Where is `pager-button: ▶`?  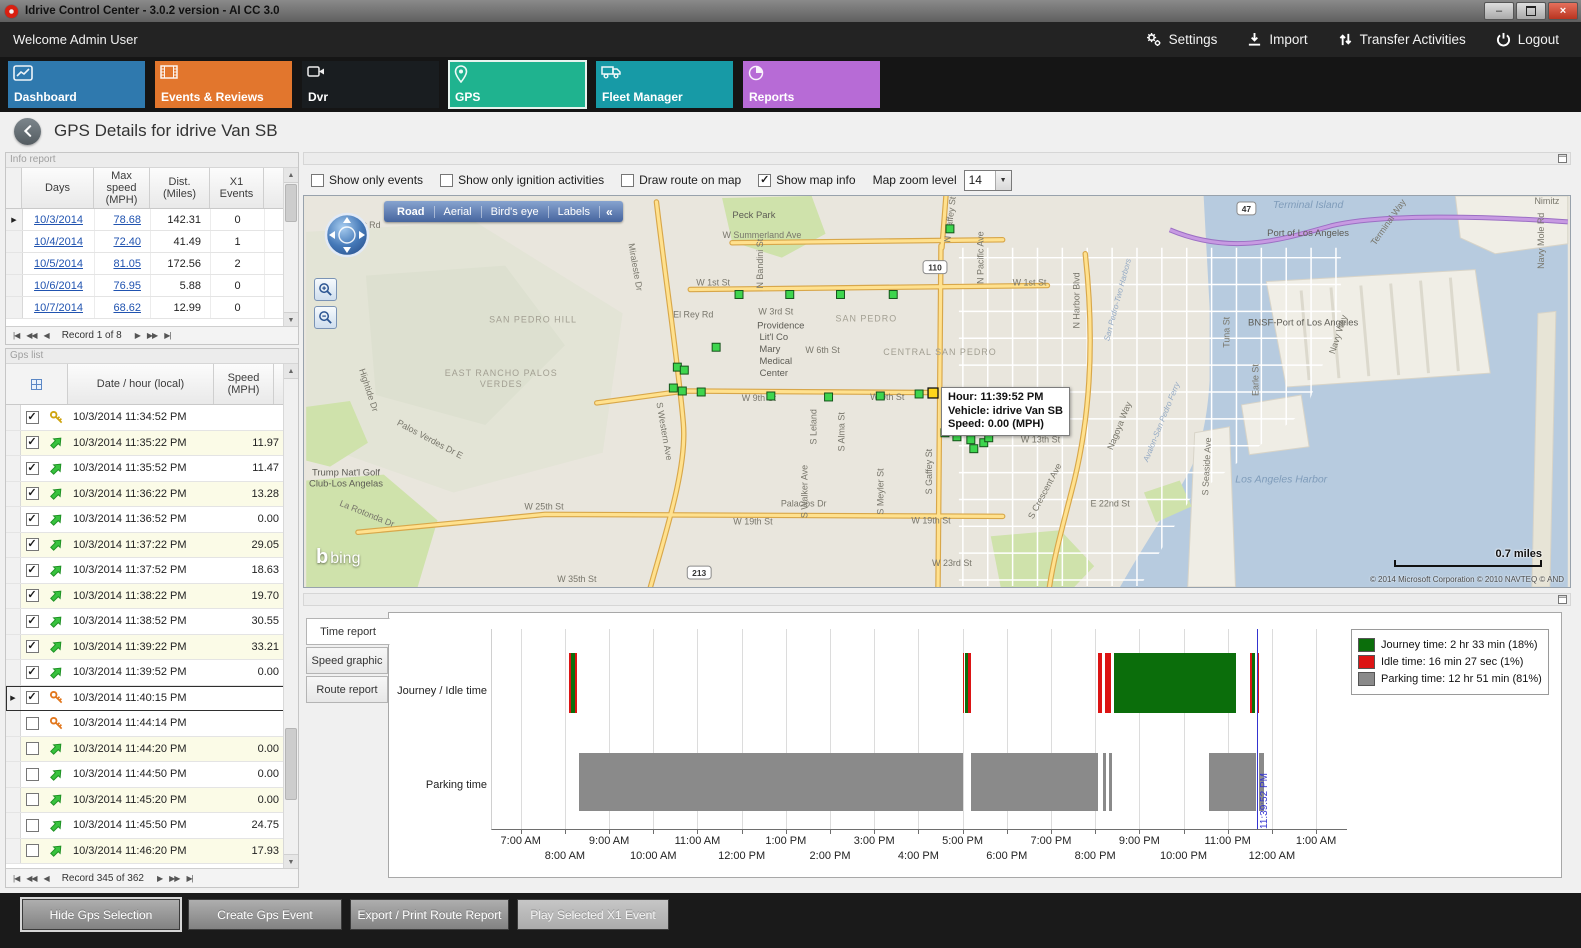 pager-button: ▶ is located at coordinates (159, 878).